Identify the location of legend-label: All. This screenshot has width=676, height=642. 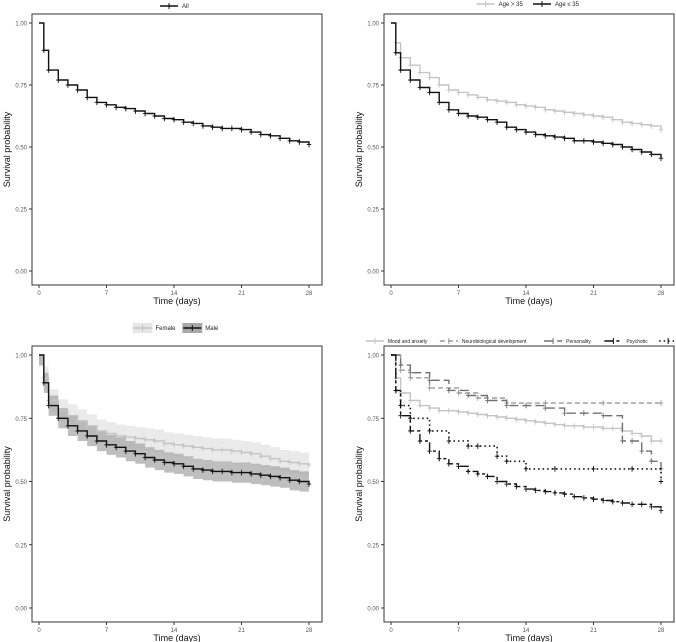
(185, 7).